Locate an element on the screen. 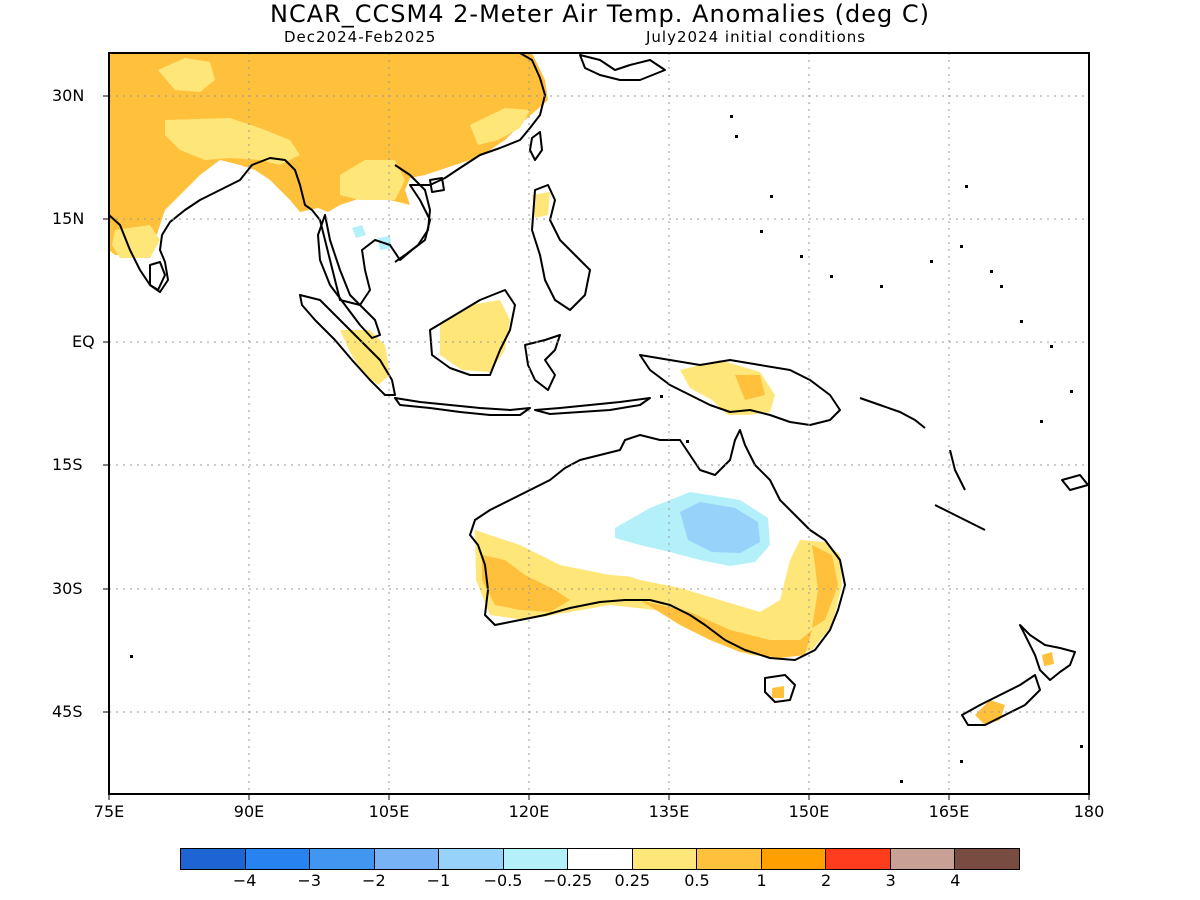 The width and height of the screenshot is (1200, 900). colorbar-label: 1 is located at coordinates (761, 880).